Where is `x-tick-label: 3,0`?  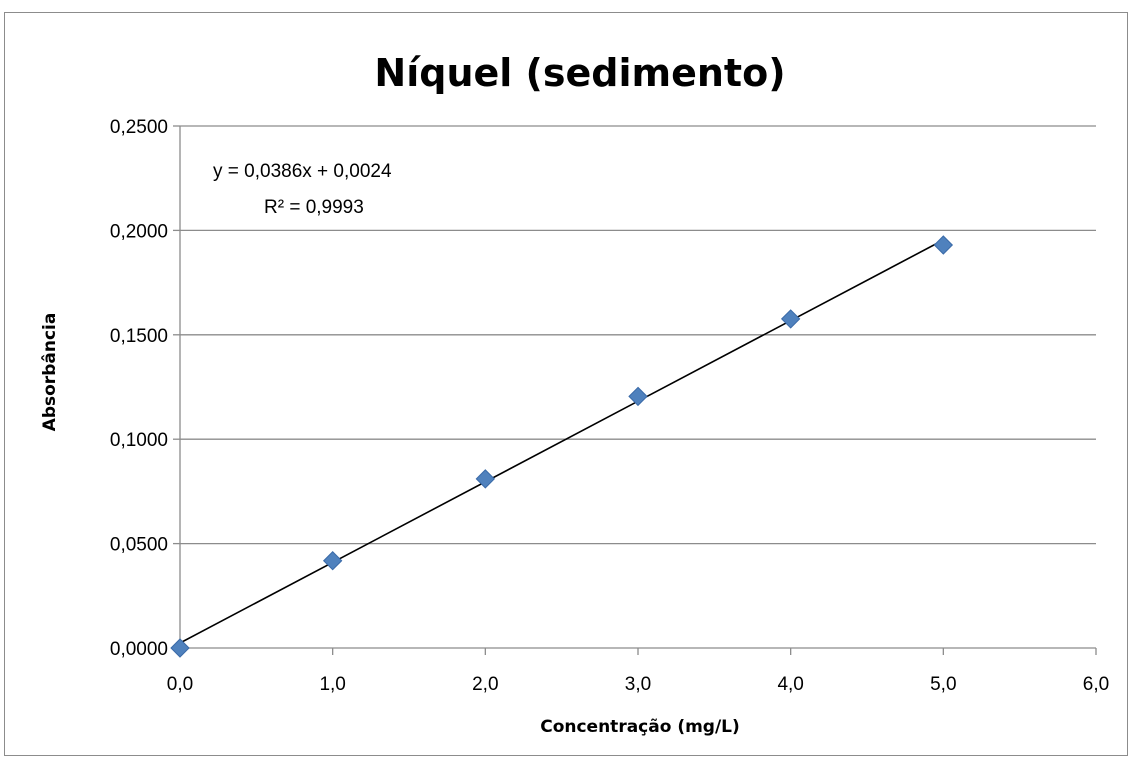 x-tick-label: 3,0 is located at coordinates (638, 684).